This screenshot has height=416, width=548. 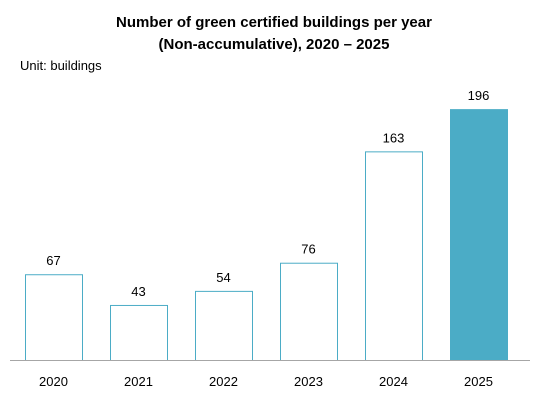 What do you see at coordinates (274, 44) in the screenshot?
I see `chart-title-line-2: (Non-accumulative), 2020 – 2025` at bounding box center [274, 44].